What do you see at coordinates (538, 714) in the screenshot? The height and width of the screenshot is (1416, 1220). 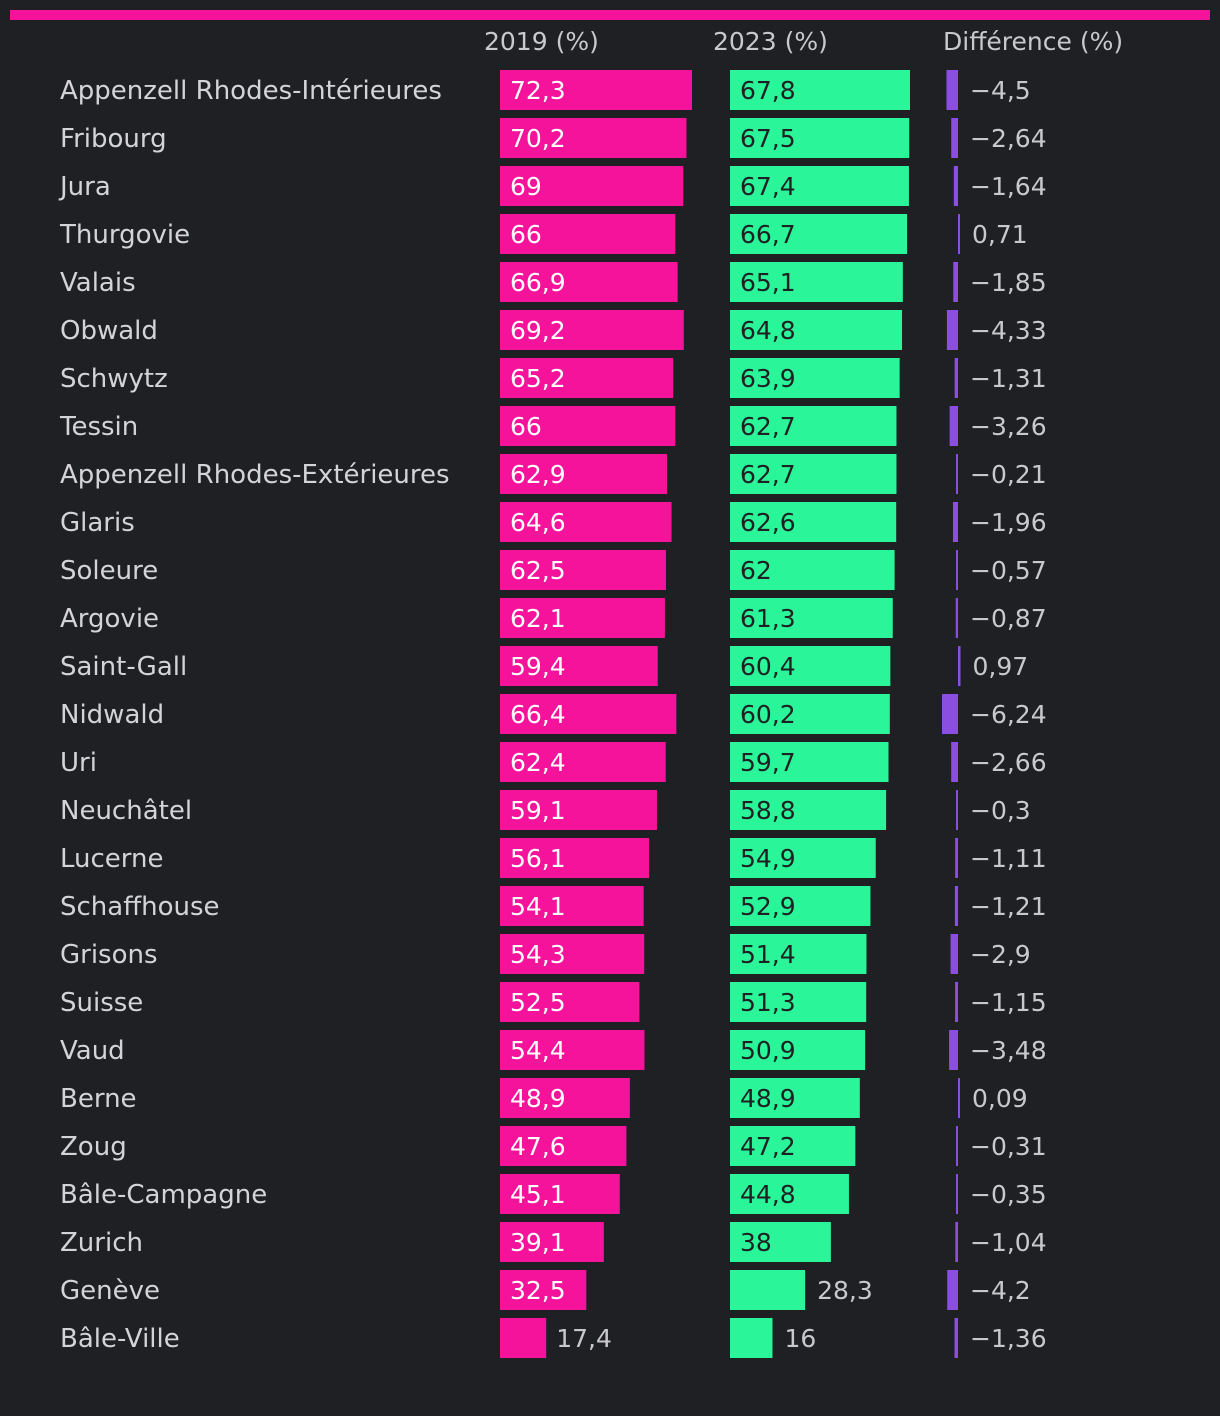 I see `value-label-2019: 66,4` at bounding box center [538, 714].